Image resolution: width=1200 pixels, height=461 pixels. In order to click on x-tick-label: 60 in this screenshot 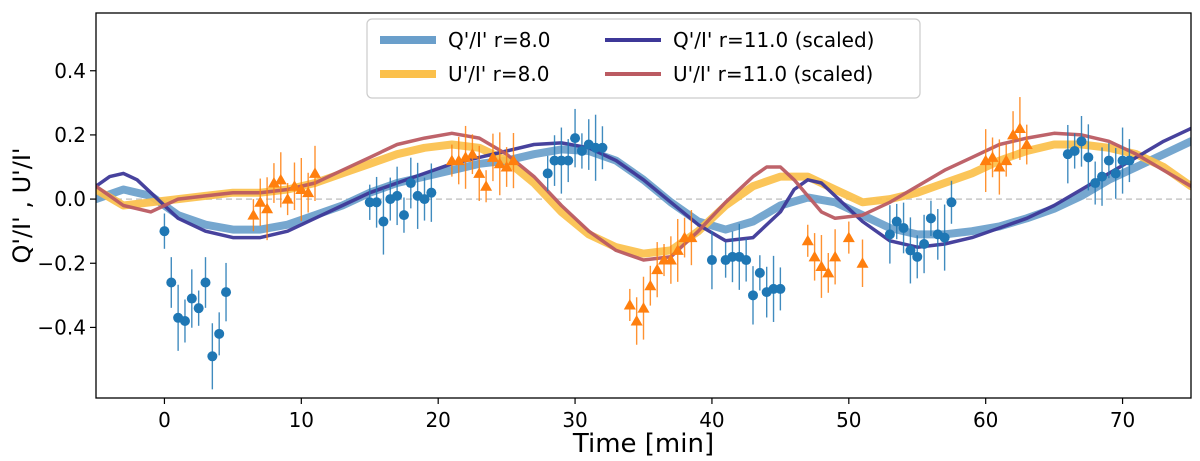, I will do `click(985, 420)`.